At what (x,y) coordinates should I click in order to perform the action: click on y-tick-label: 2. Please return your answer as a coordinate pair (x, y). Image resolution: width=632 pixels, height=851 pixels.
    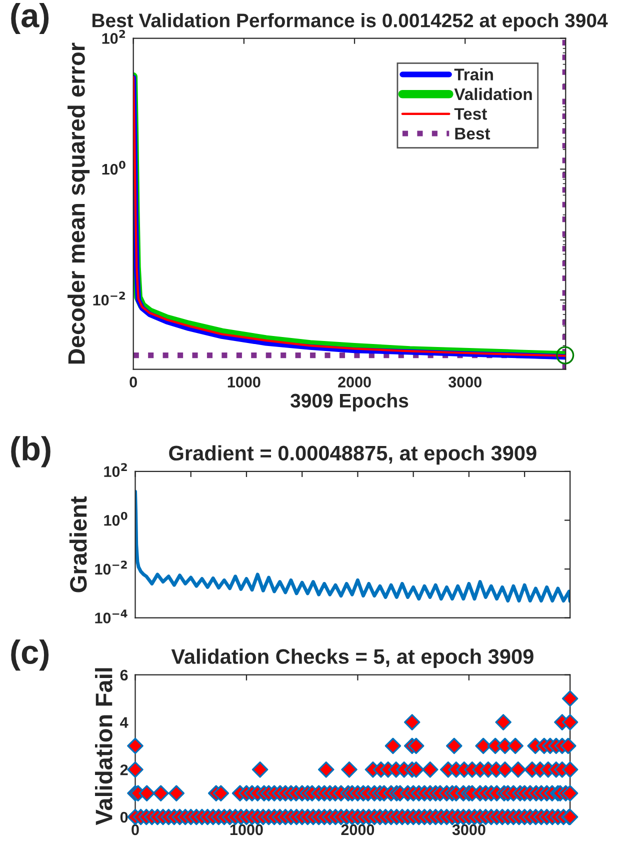
    Looking at the image, I should click on (124, 770).